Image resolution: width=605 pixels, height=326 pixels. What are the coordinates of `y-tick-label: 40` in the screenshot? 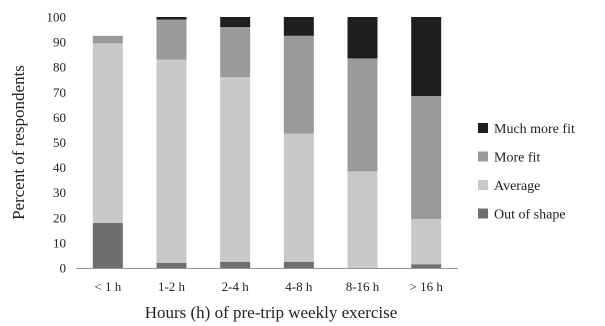 It's located at (59, 167).